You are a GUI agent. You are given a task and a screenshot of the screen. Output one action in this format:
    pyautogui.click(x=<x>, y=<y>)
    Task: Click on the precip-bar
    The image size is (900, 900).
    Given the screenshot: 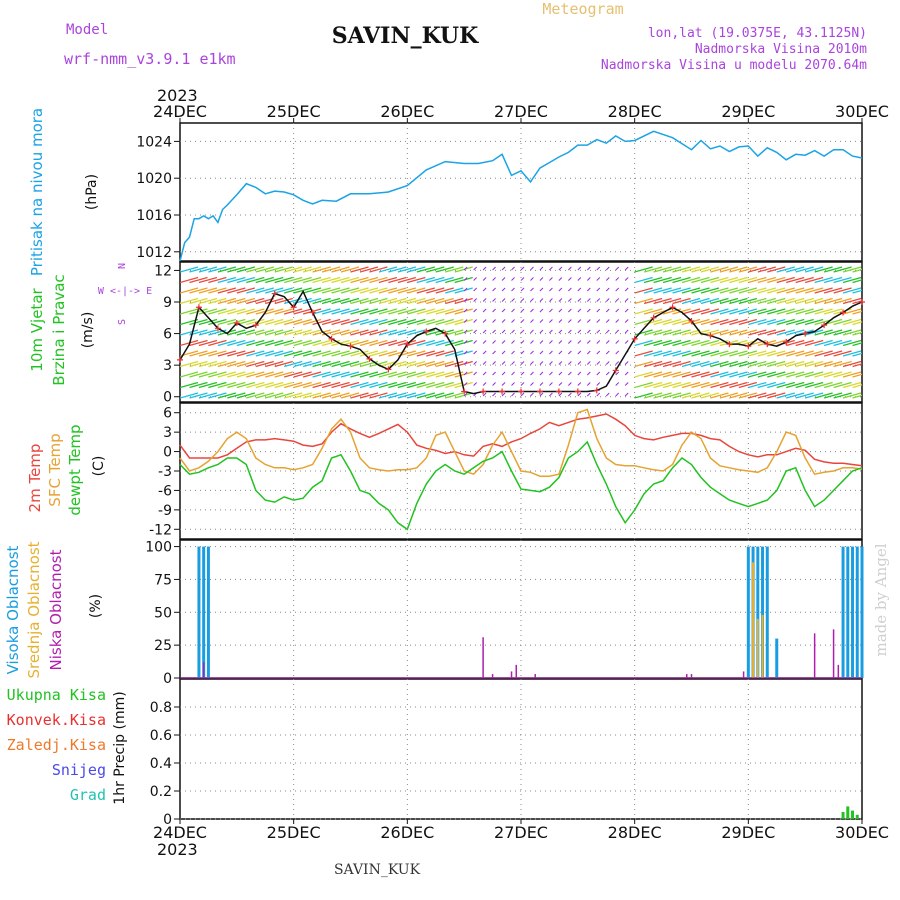 What is the action you would take?
    pyautogui.click(x=857, y=816)
    